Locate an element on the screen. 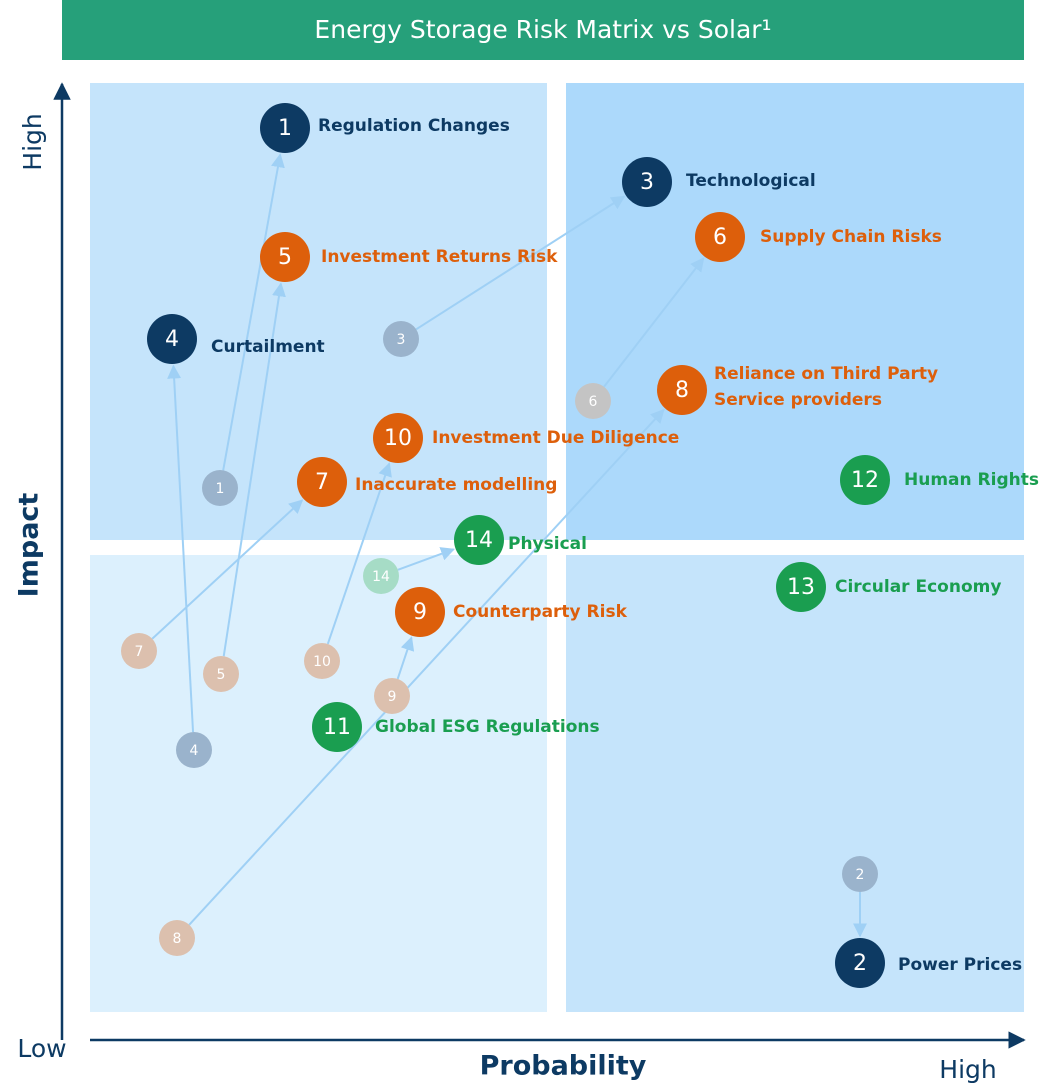  title: Energy Storage Risk Matrix vs Solar¹ is located at coordinates (542, 29).